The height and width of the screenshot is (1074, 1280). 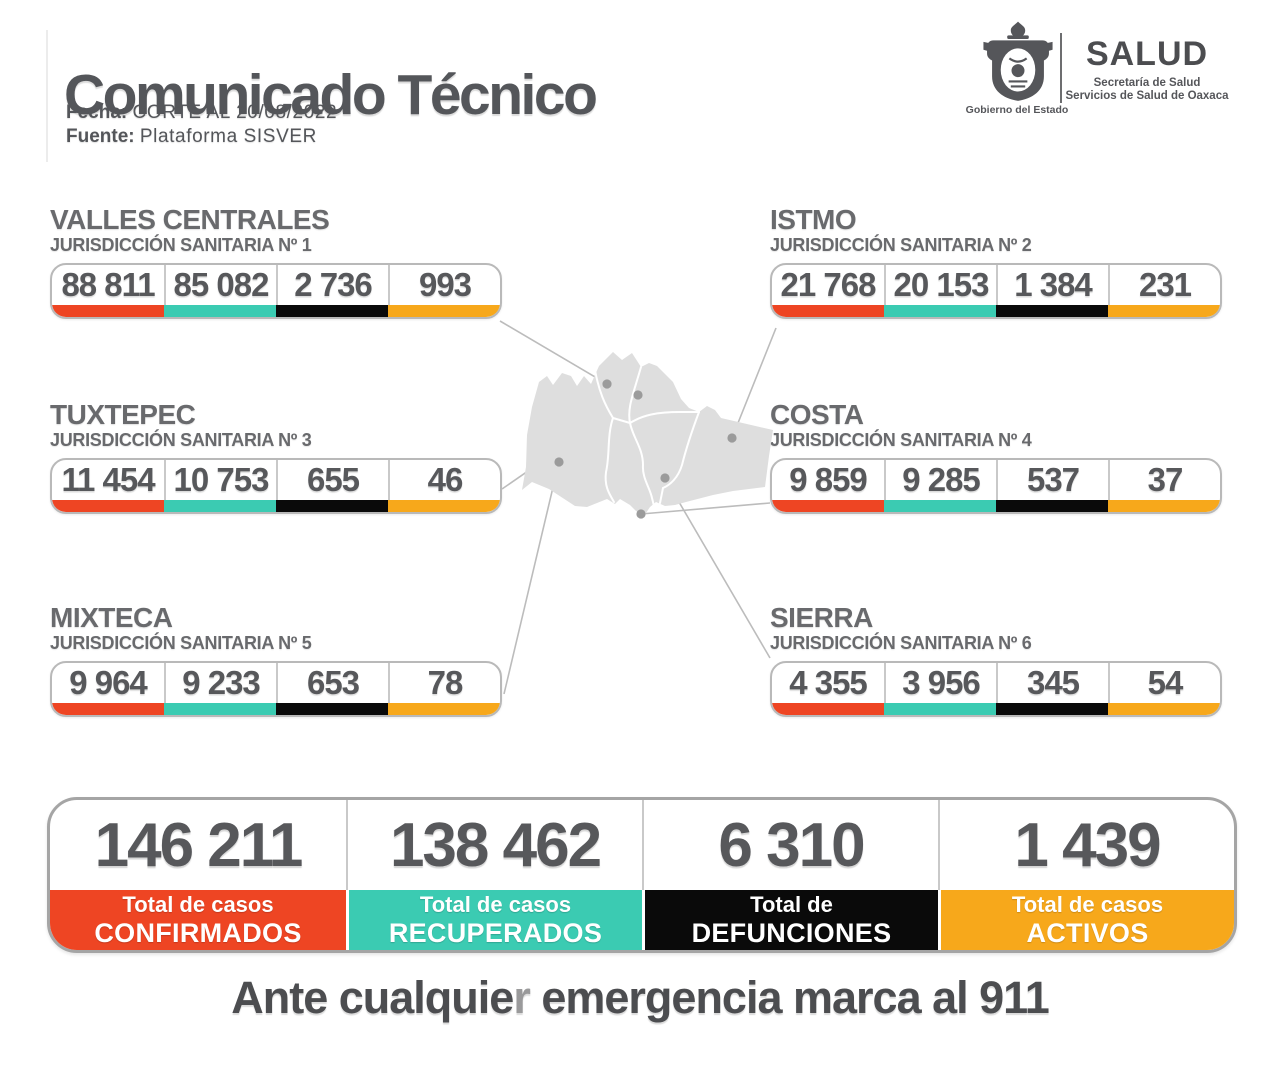 I want to click on active-cell: 37, so click(x=1164, y=486).